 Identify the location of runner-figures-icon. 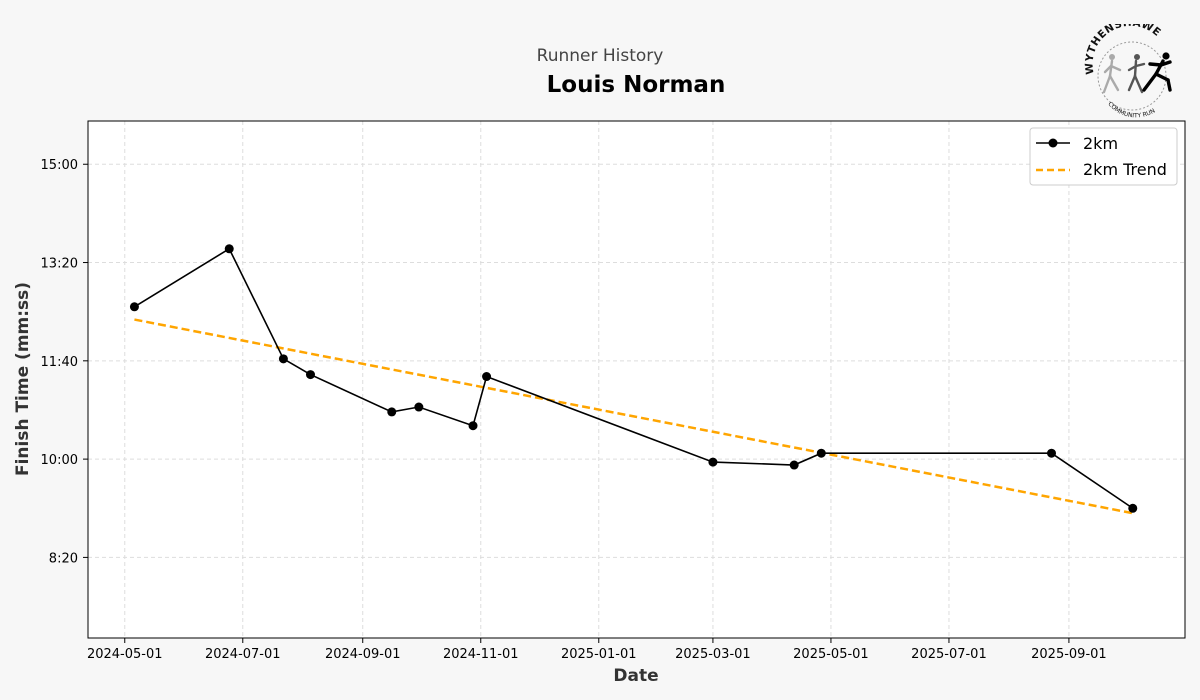
(1137, 73).